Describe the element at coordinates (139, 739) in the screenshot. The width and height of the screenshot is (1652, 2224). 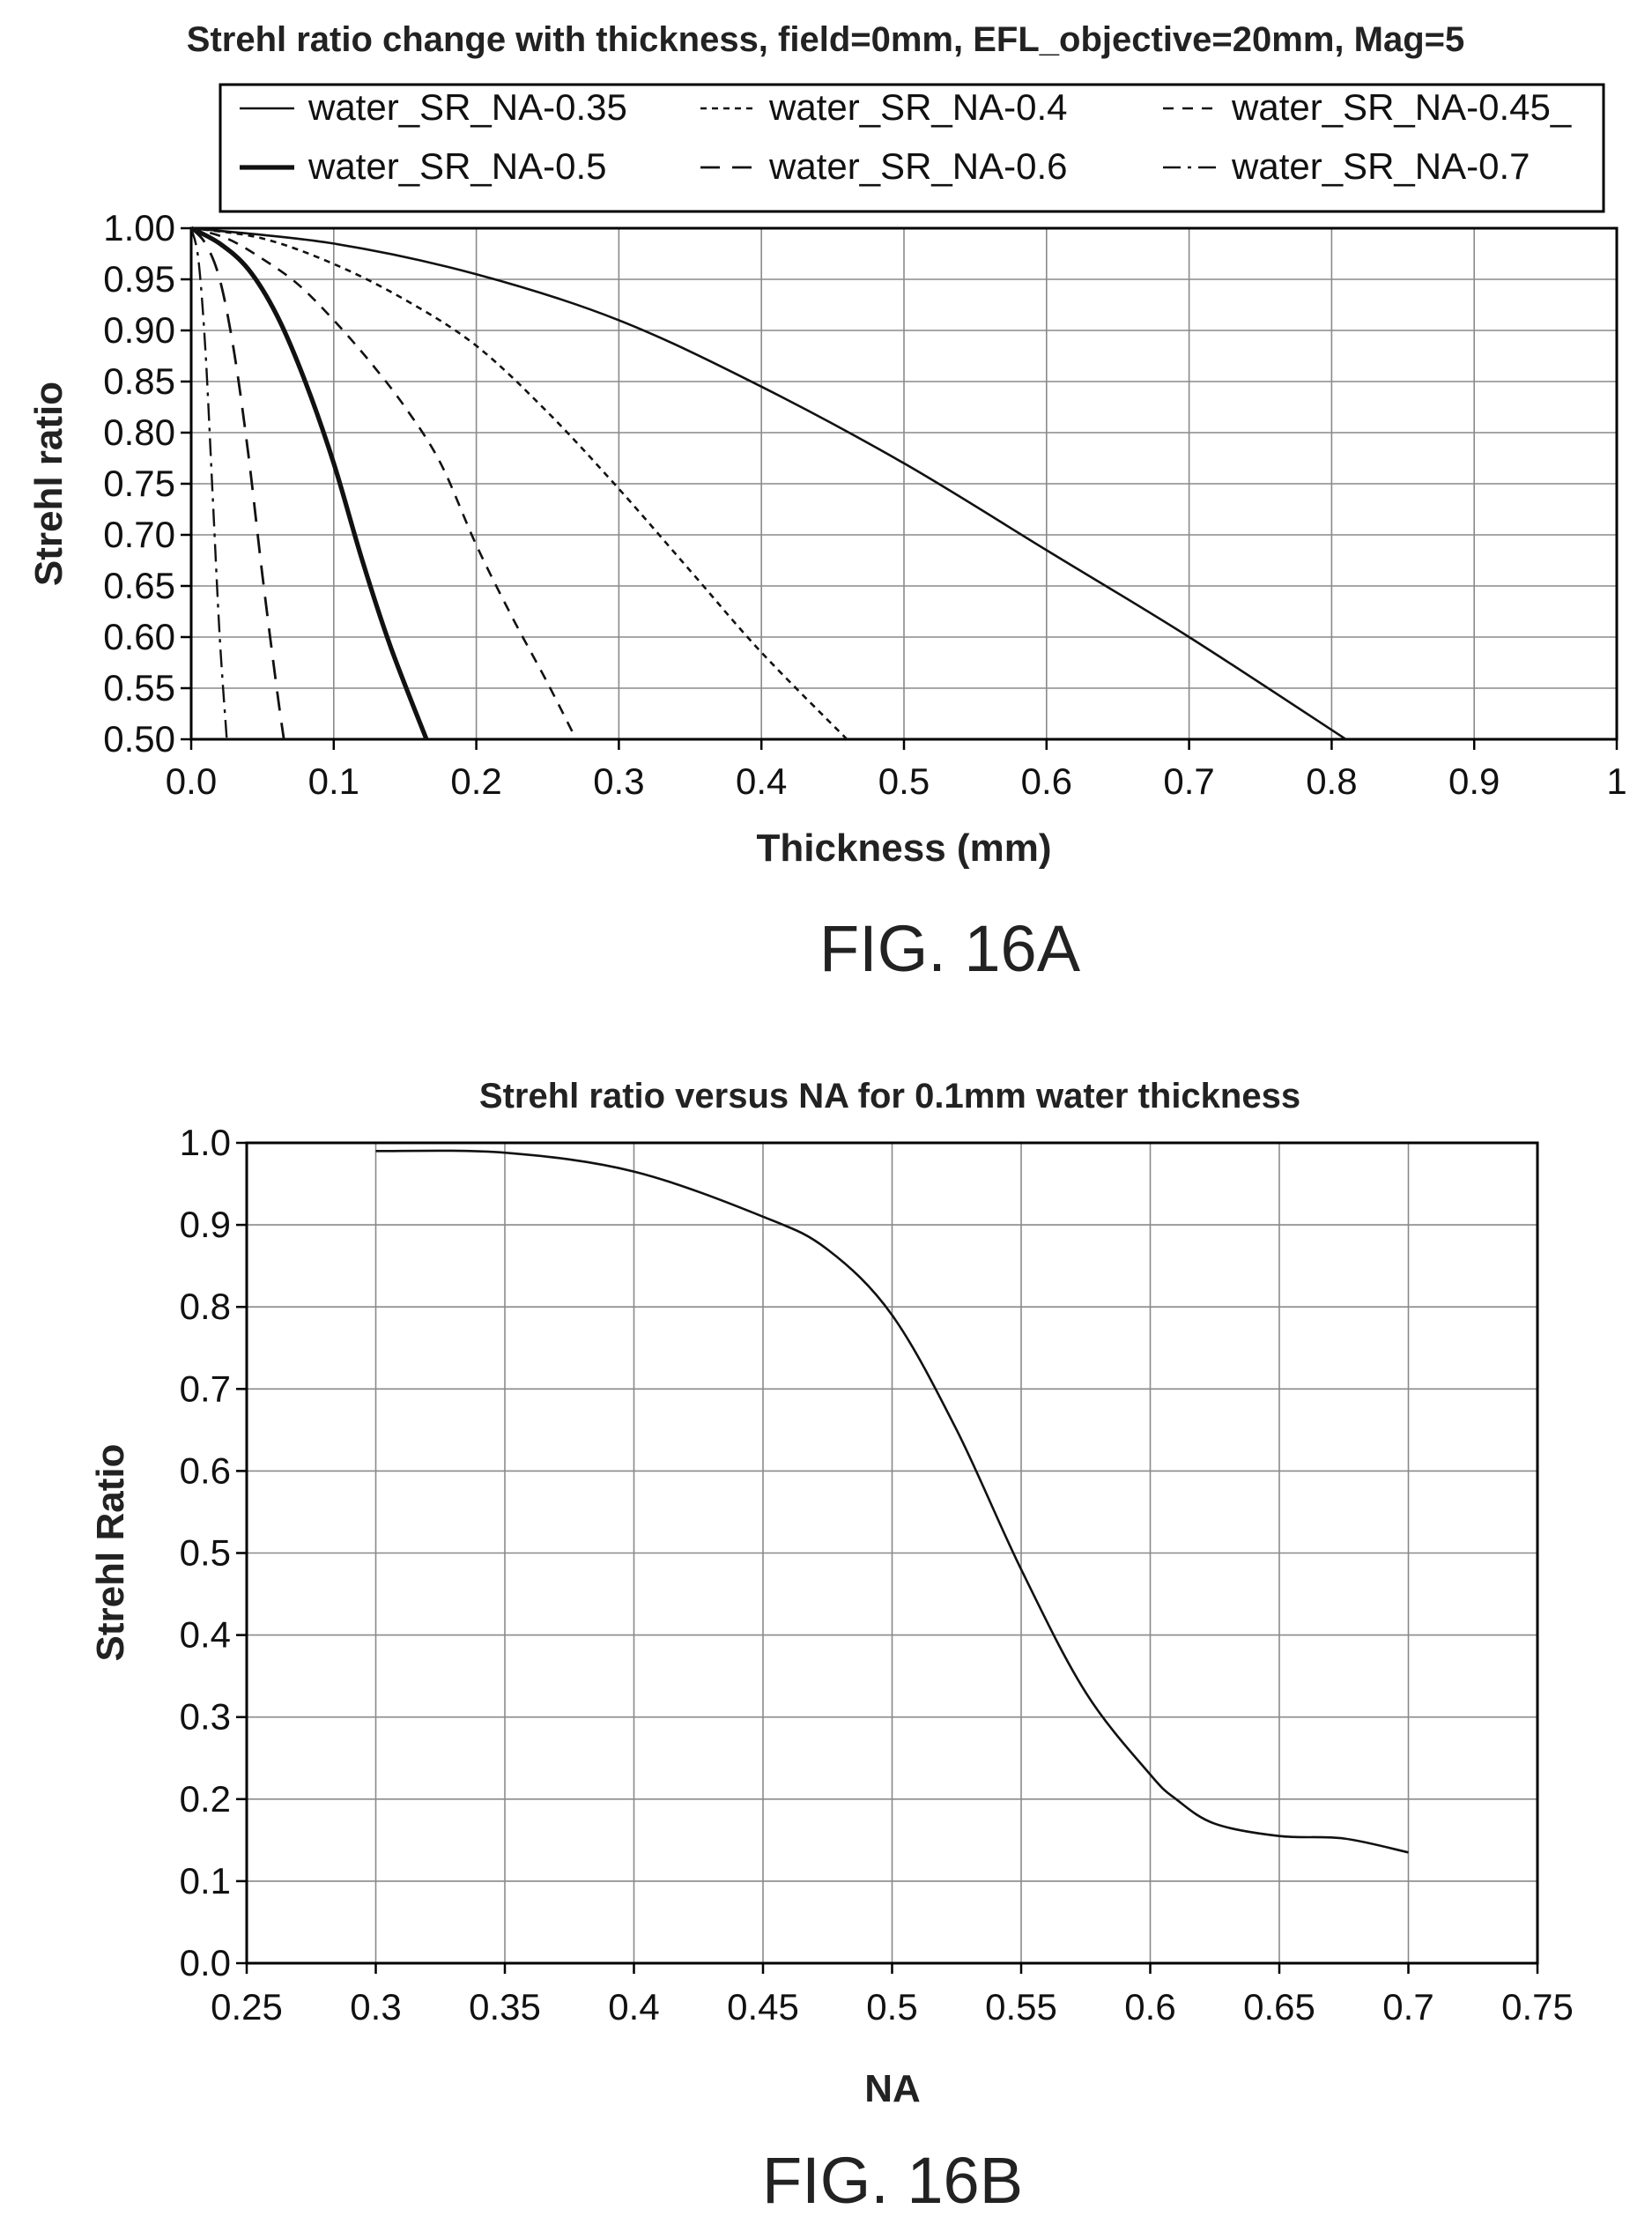
I see `y-tick-label: 0.50` at that location.